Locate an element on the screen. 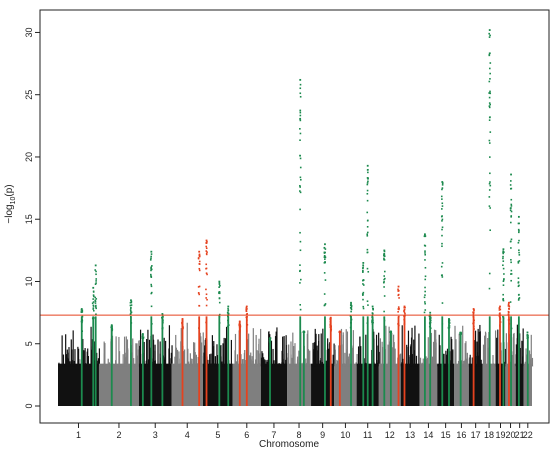 The height and width of the screenshot is (457, 555). x-axis-title: Chromosome is located at coordinates (289, 444).